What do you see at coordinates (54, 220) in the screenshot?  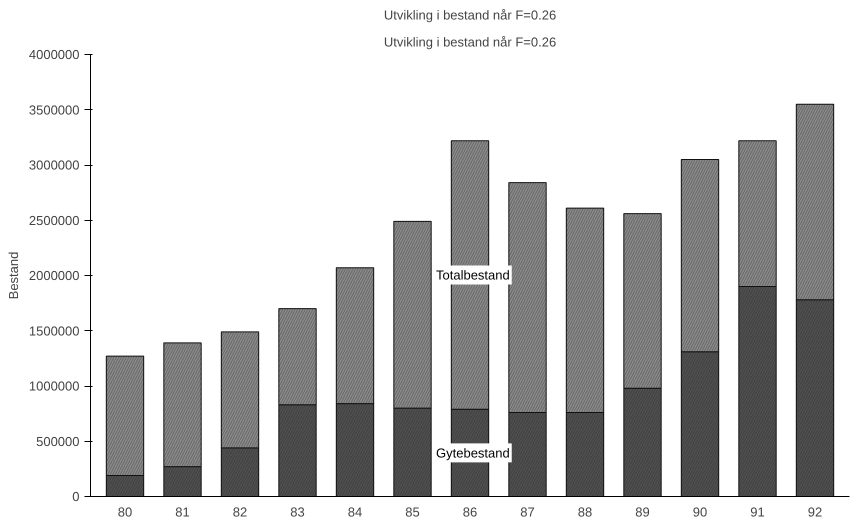 I see `y-tick-label: 2500000` at bounding box center [54, 220].